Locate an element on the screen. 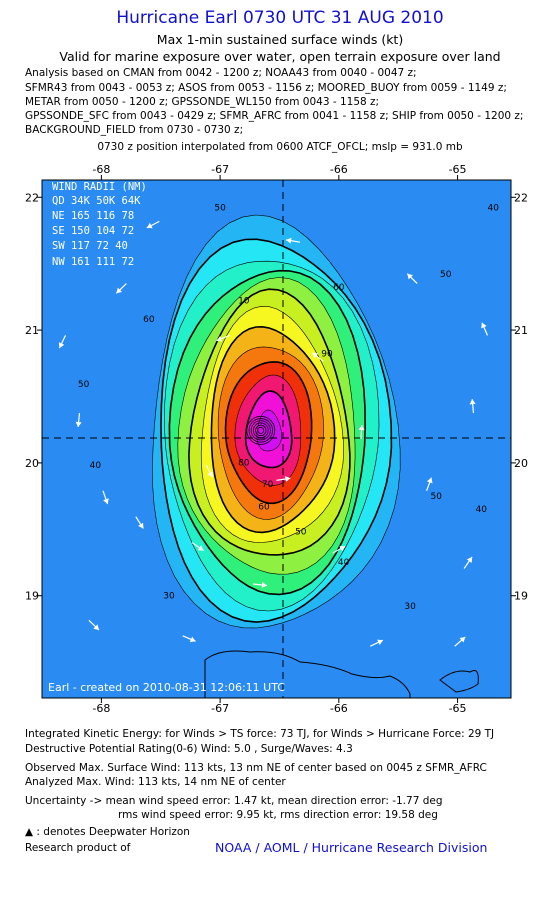 The height and width of the screenshot is (915, 560). y-tick-label-left: 20 is located at coordinates (32, 463).